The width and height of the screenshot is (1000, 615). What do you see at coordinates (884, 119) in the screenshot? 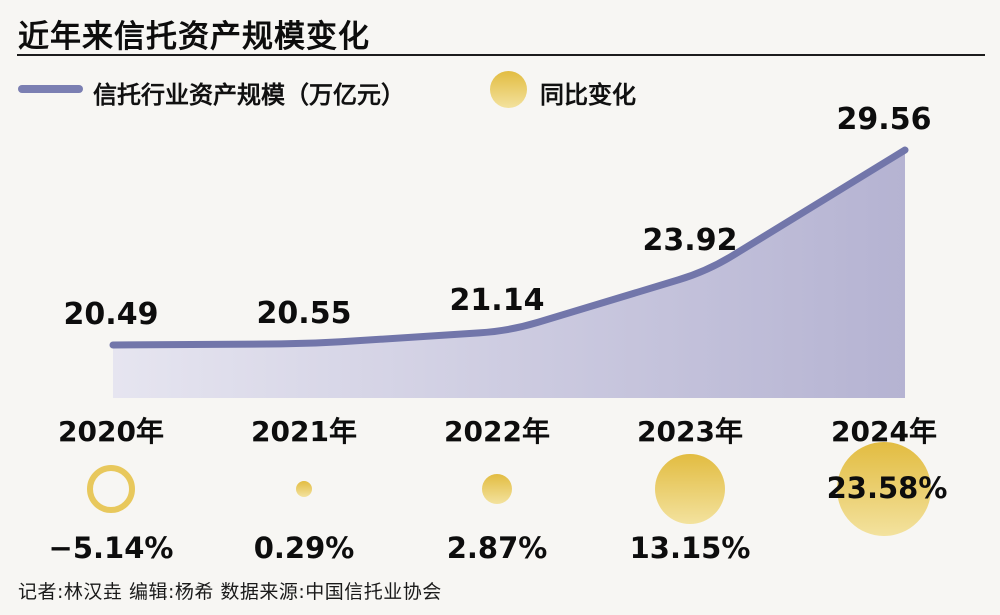
I see `value-label-2024: 29.56` at bounding box center [884, 119].